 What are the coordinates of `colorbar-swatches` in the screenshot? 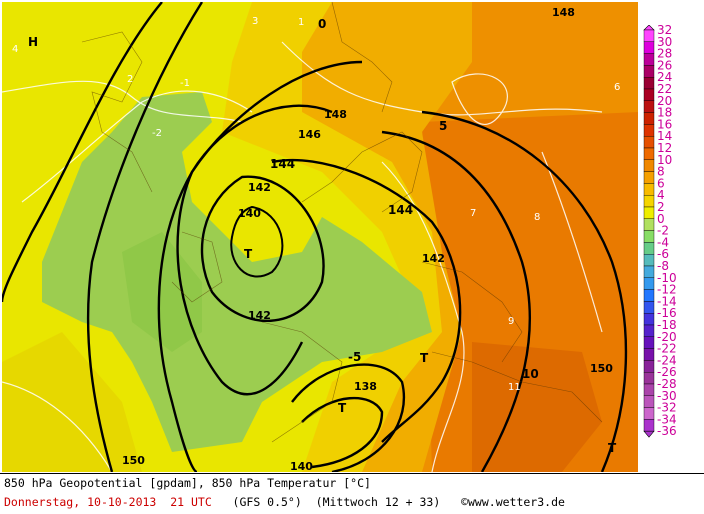 It's located at (649, 231).